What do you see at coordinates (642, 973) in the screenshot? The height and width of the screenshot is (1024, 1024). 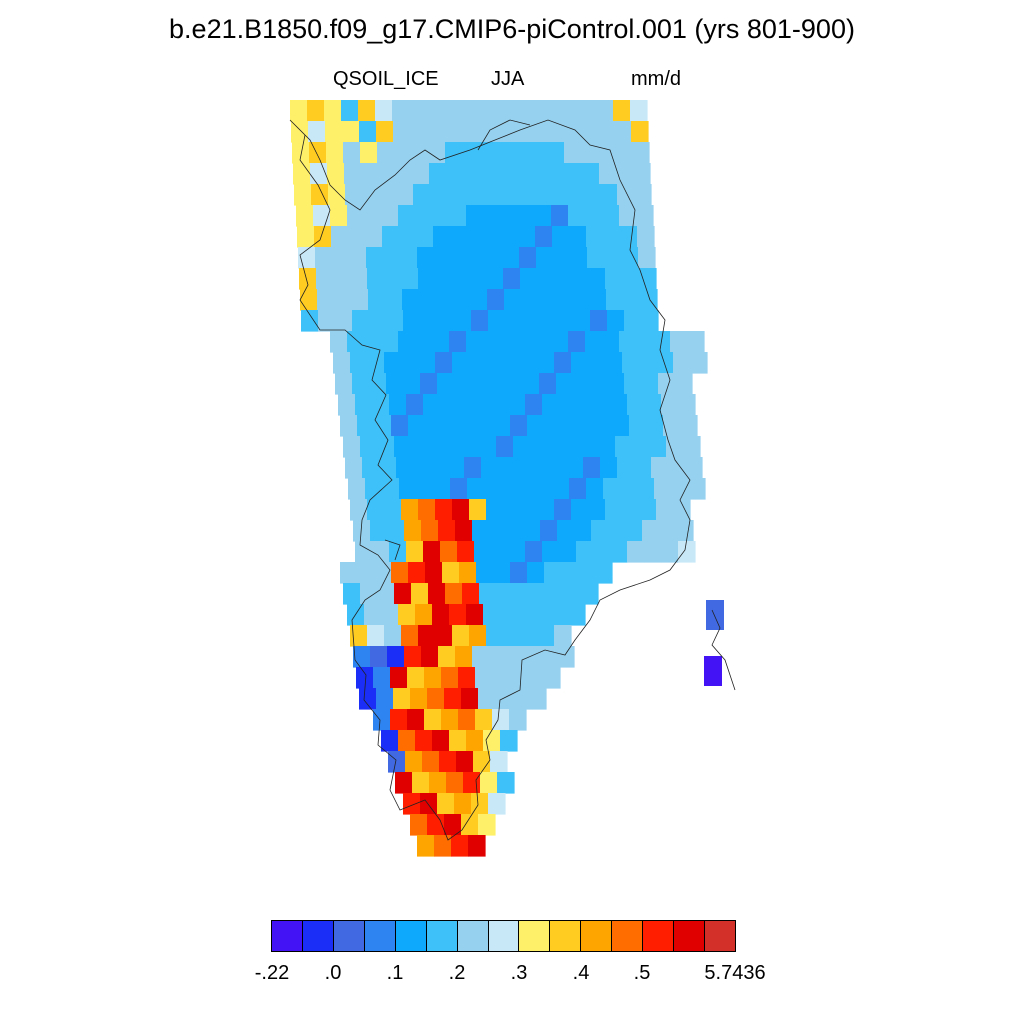 I see `colorbar-label: .5` at bounding box center [642, 973].